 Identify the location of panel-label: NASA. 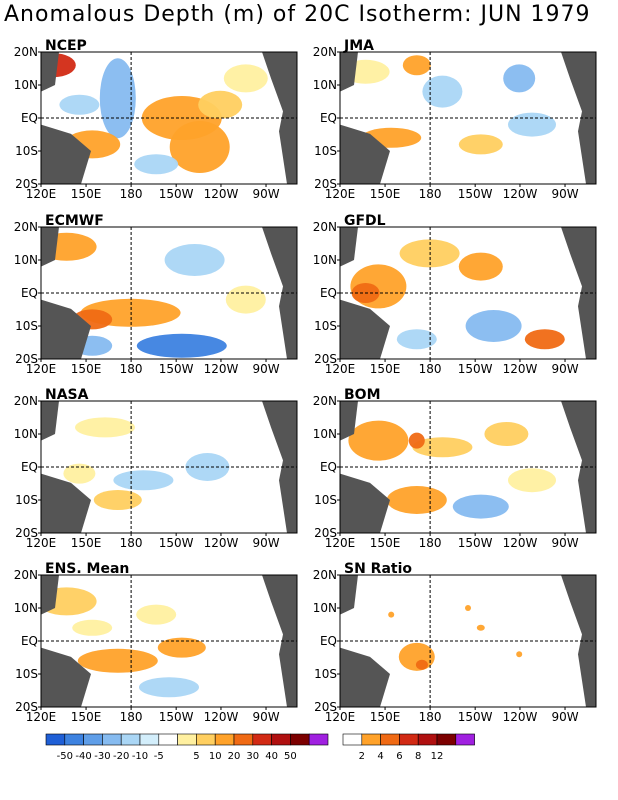
(67, 395).